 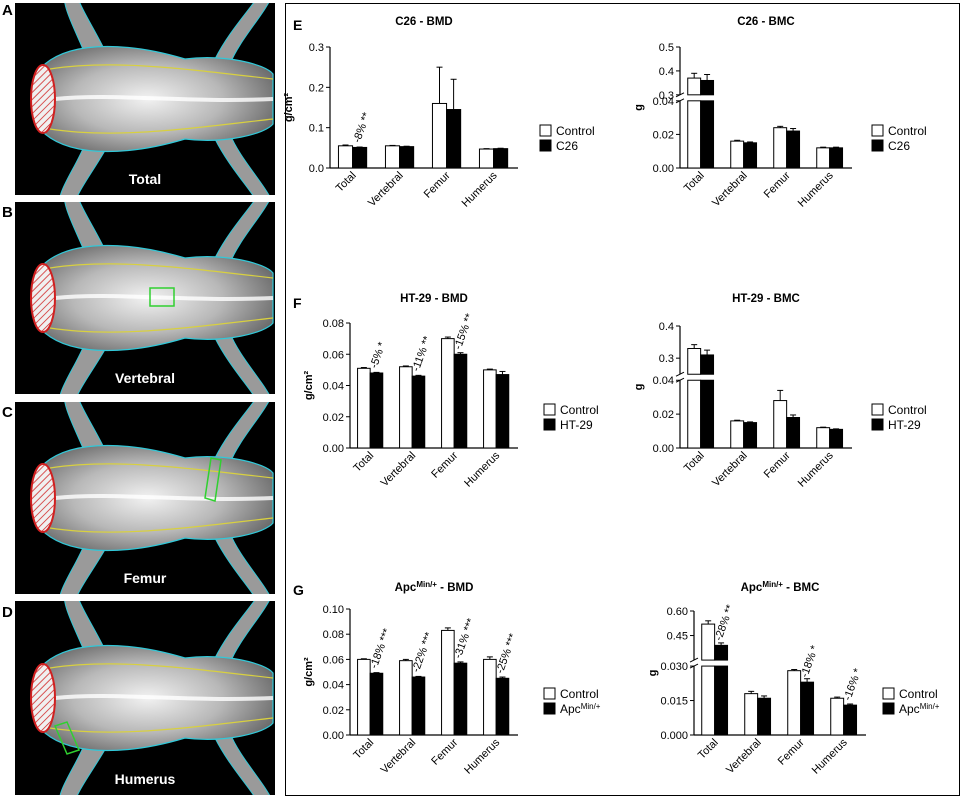 I want to click on y-tick-label: 0.000, so click(x=674, y=736).